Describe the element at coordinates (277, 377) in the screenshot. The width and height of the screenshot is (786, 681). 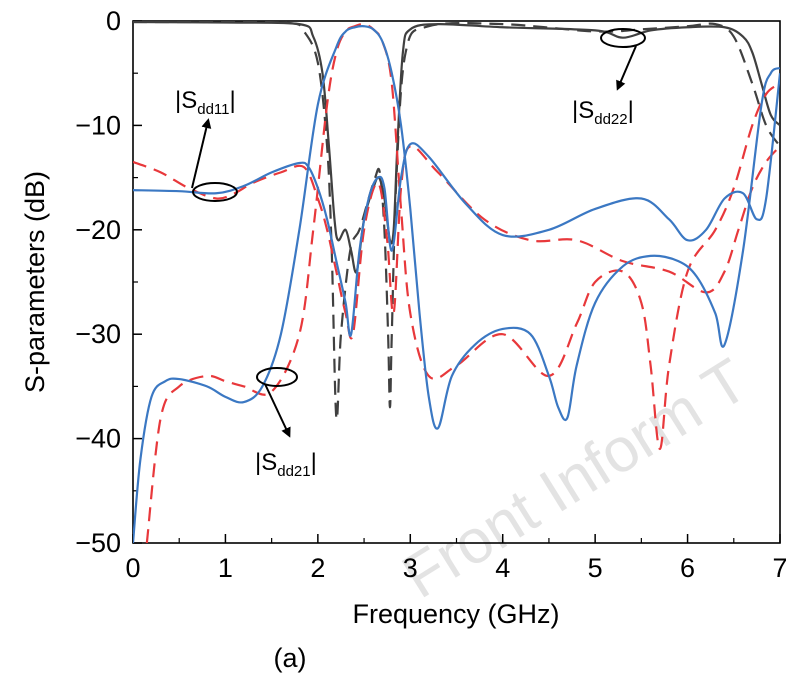
I see `annotation-ellipse-sdd21` at that location.